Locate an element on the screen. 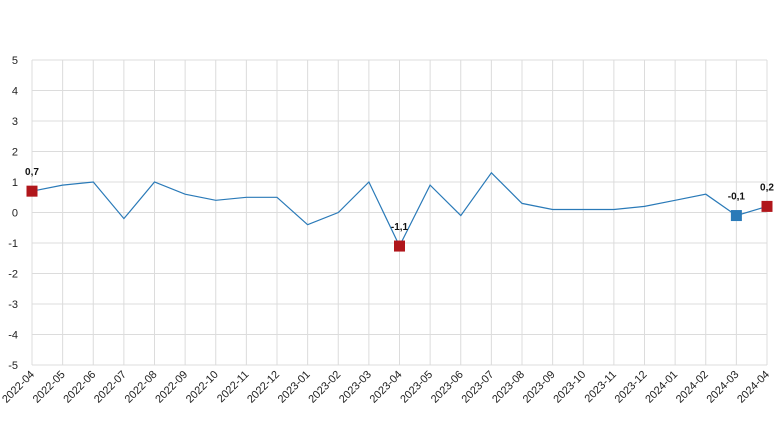 This screenshot has height=440, width=780. x-tick-label: 2023-02 is located at coordinates (324, 387).